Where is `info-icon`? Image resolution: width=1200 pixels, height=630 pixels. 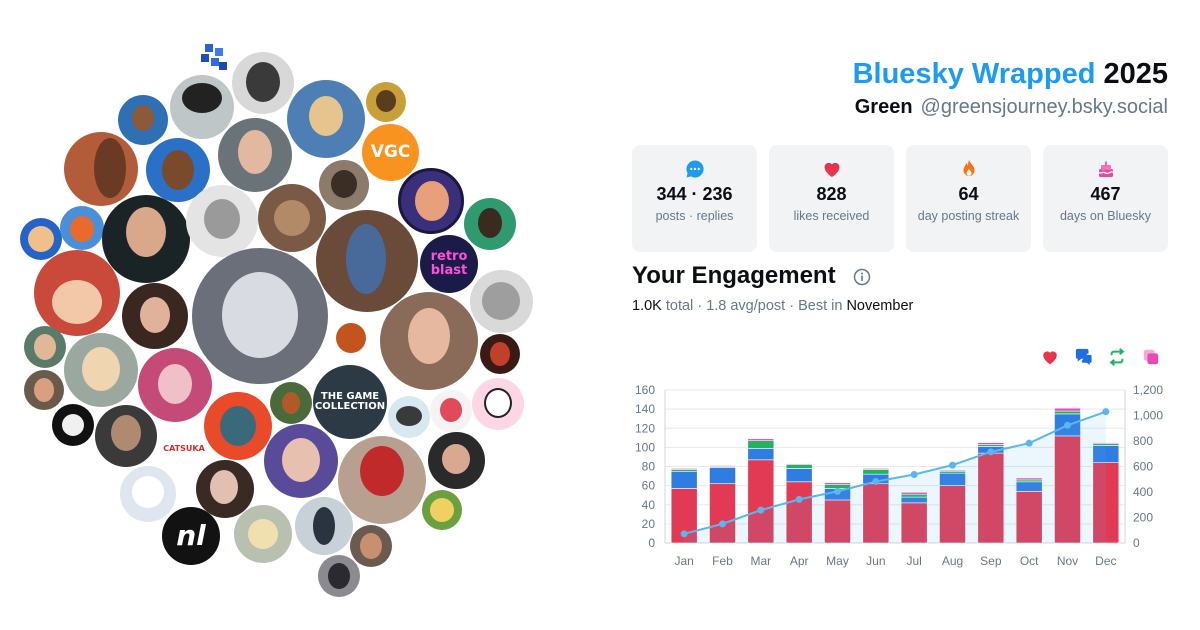 info-icon is located at coordinates (862, 277).